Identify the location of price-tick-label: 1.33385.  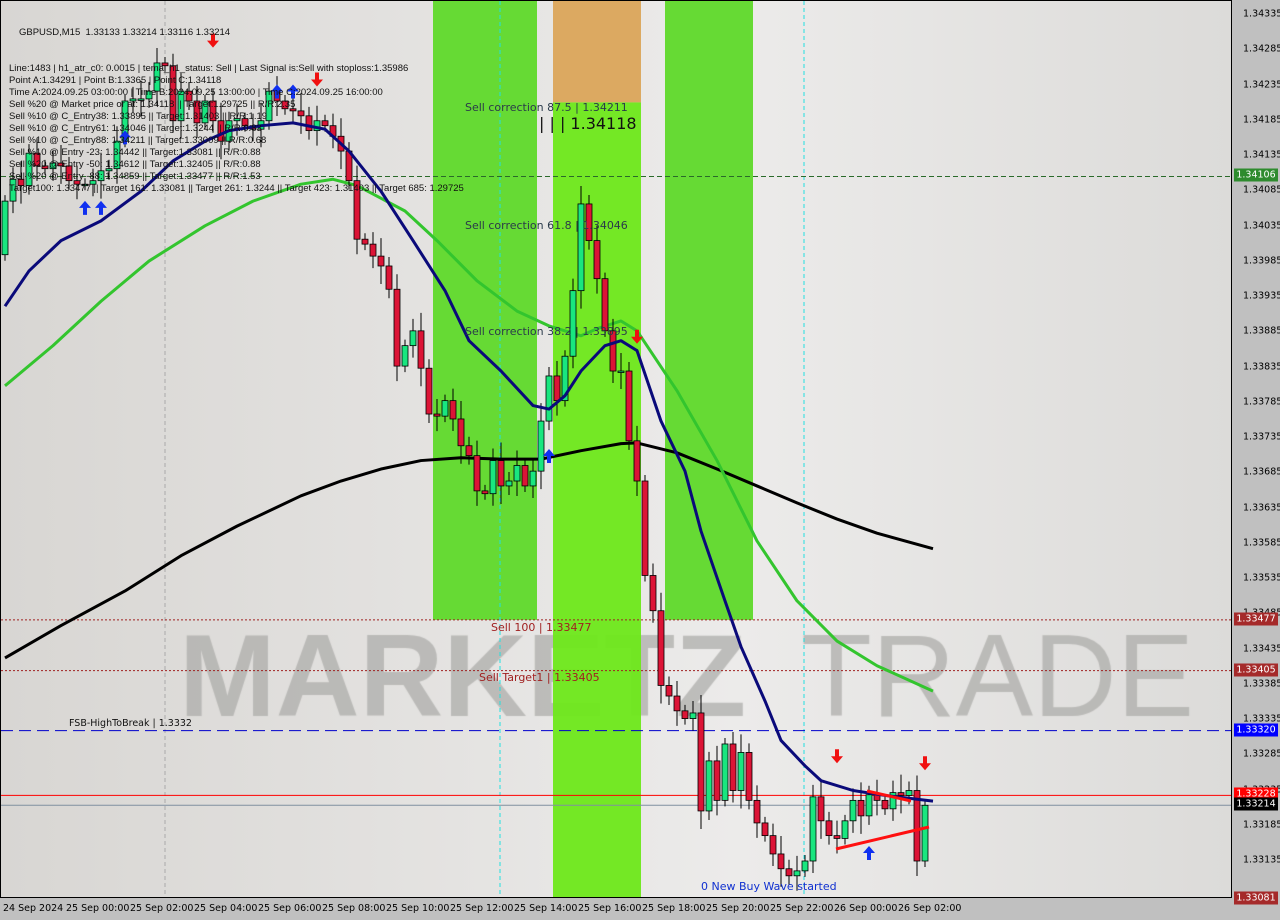
(1261, 684).